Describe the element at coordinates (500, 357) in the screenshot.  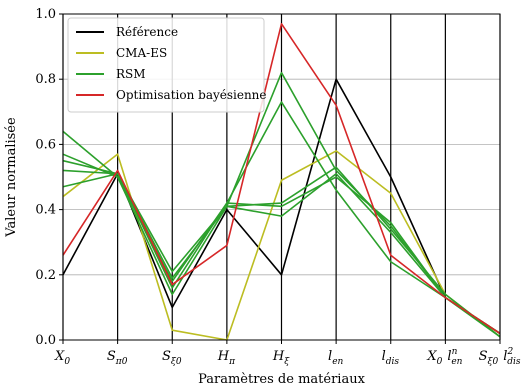
I see `x-tick-label-8: Sξ0 l2 dis` at that location.